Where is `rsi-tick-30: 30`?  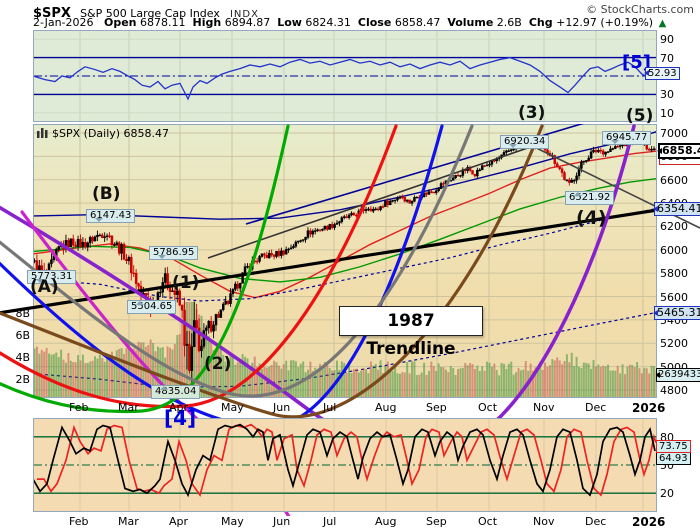 rsi-tick-30: 30 is located at coordinates (667, 95).